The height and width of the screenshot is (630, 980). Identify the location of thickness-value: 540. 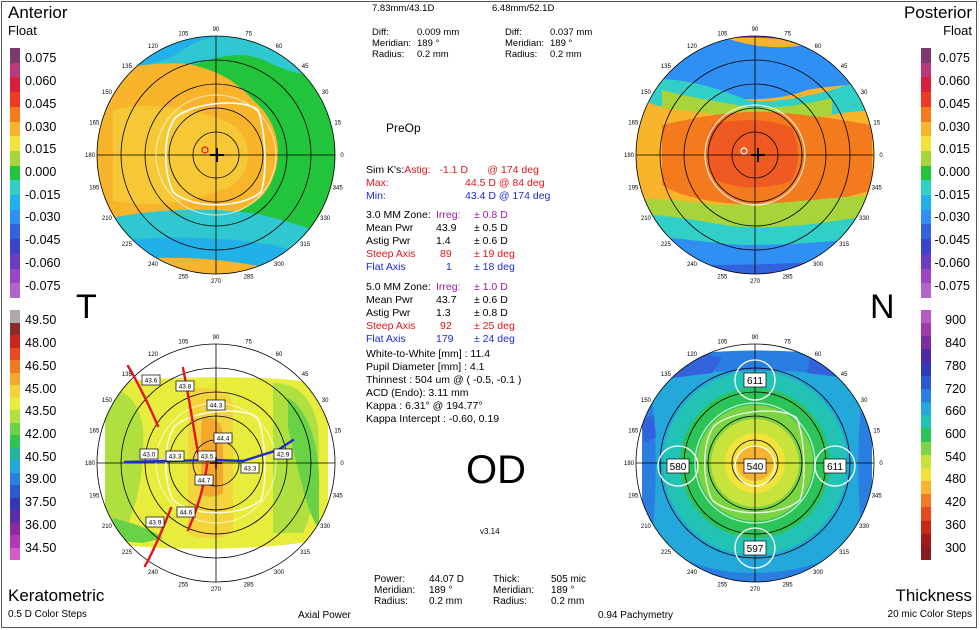
(755, 467).